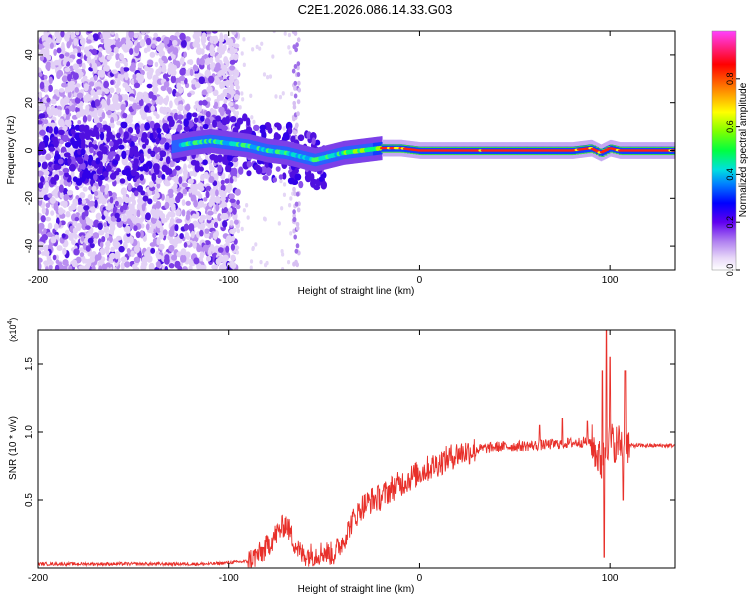 The width and height of the screenshot is (750, 600). What do you see at coordinates (730, 222) in the screenshot?
I see `colorbar-tick-label: 0.2` at bounding box center [730, 222].